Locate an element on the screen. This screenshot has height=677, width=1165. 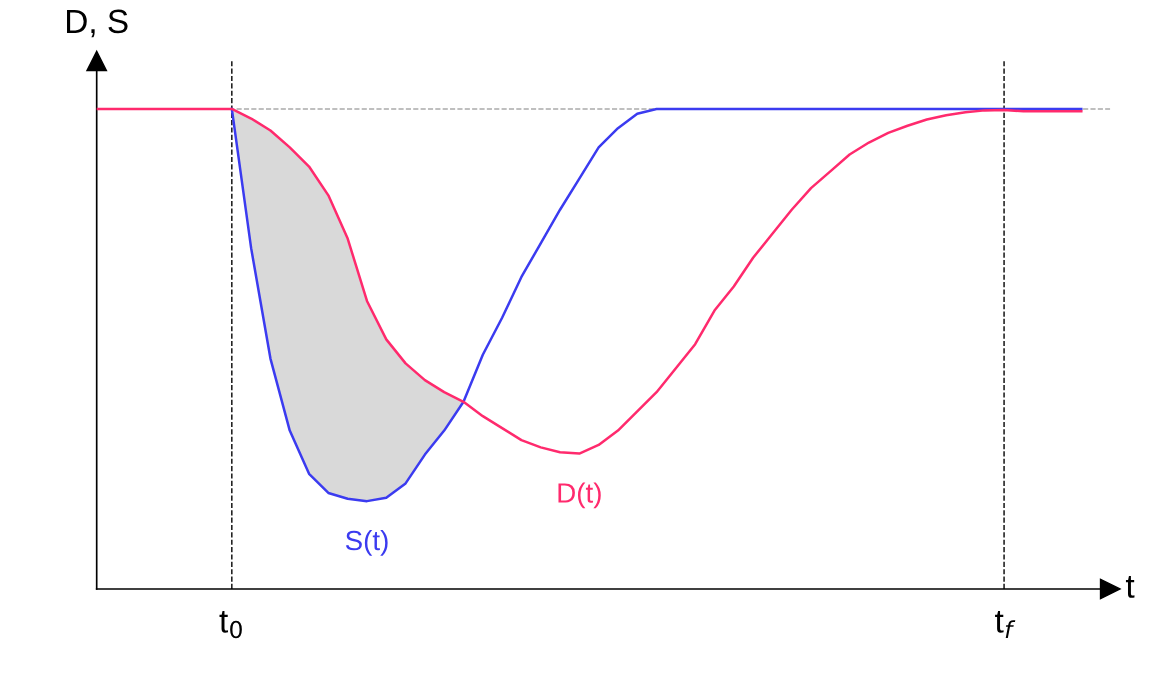
series-label: S(t) is located at coordinates (366, 542).